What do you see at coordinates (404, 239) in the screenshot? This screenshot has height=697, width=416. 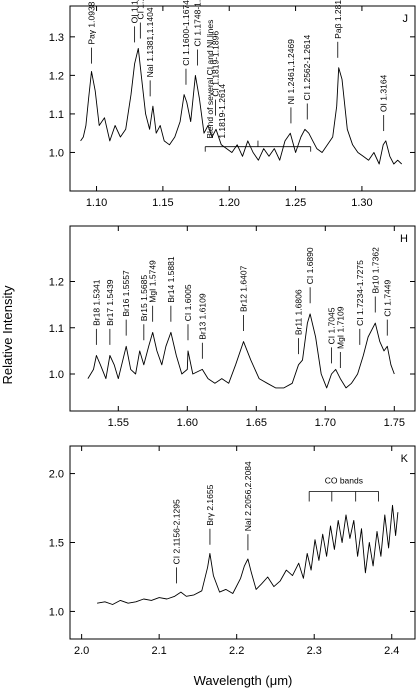 I see `panel-label: H` at bounding box center [404, 239].